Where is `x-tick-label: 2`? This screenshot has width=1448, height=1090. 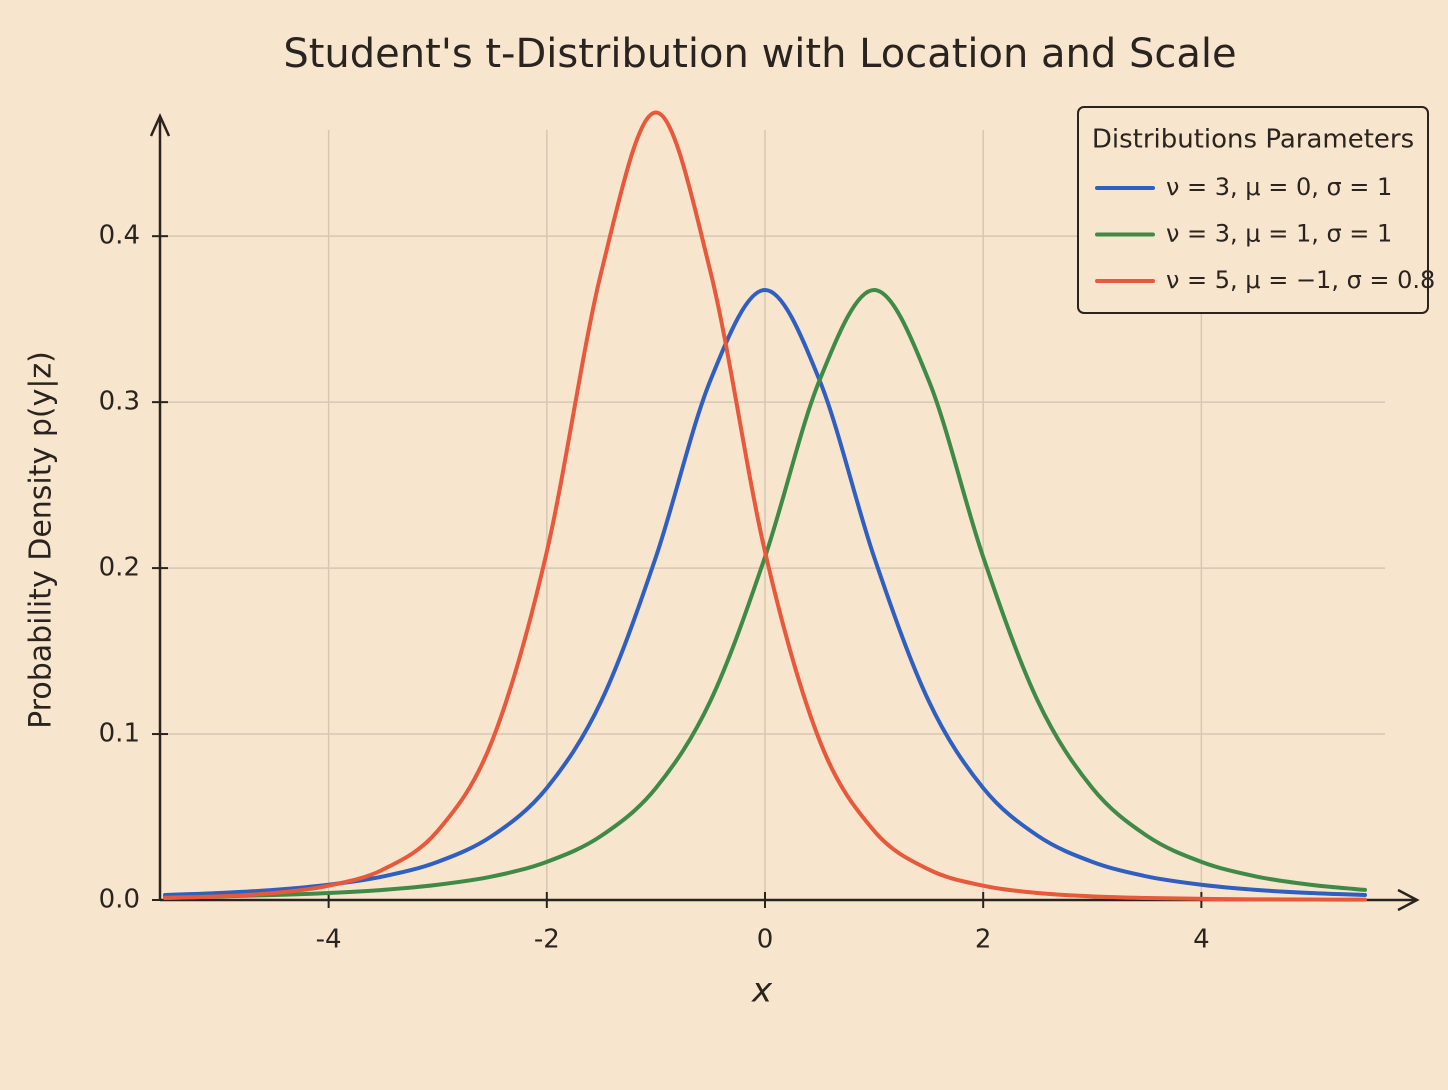
x-tick-label: 2 is located at coordinates (983, 940).